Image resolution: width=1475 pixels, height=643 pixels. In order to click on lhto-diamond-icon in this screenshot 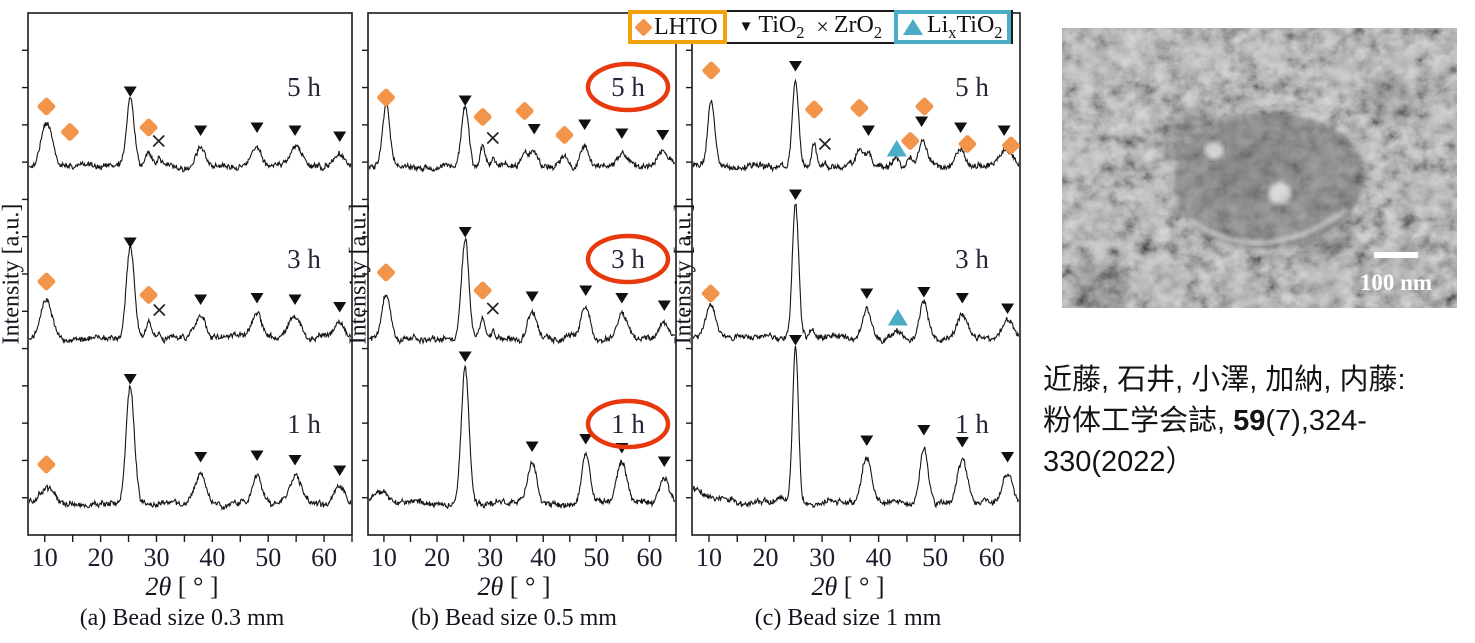, I will do `click(643, 27)`.